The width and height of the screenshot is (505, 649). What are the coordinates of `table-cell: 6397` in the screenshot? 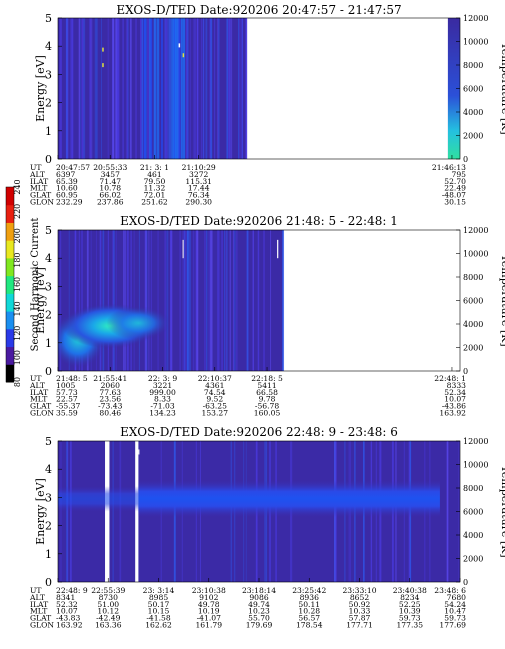 It's located at (65, 174).